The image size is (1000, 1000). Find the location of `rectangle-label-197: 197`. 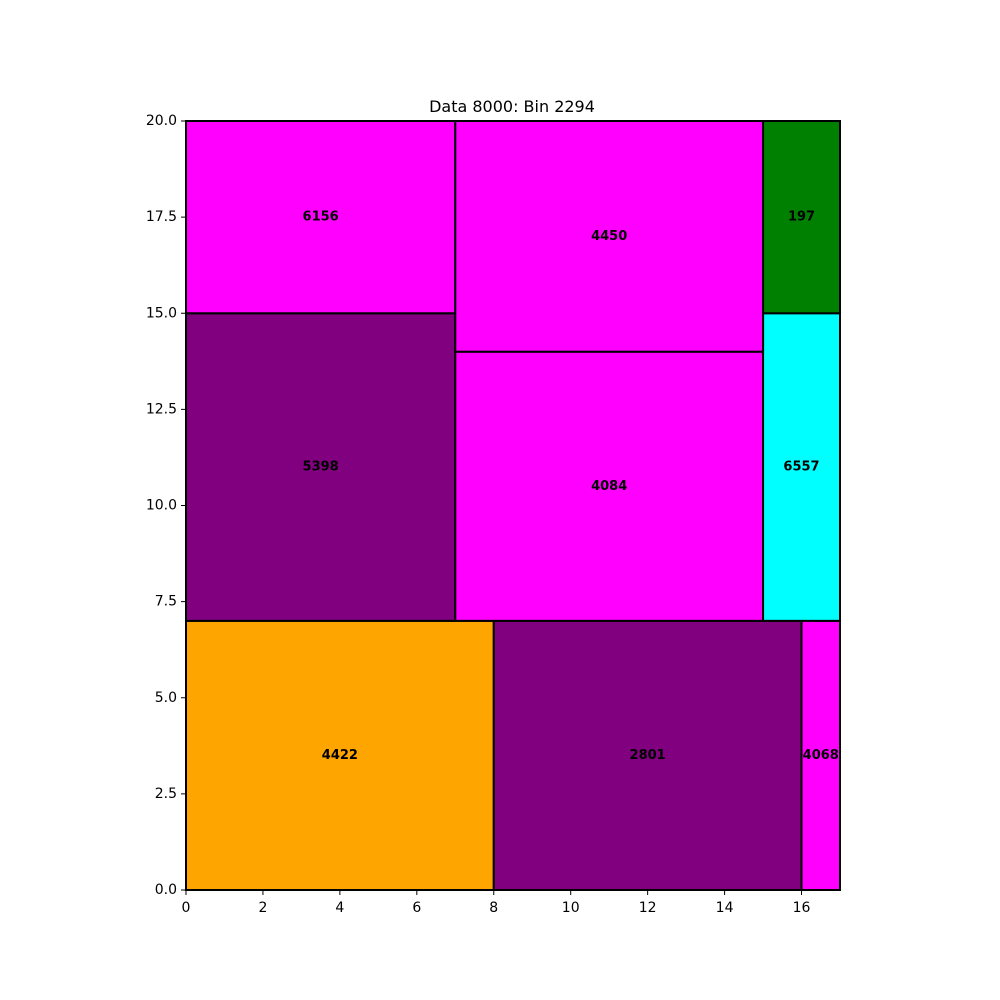

rectangle-label-197: 197 is located at coordinates (801, 217).